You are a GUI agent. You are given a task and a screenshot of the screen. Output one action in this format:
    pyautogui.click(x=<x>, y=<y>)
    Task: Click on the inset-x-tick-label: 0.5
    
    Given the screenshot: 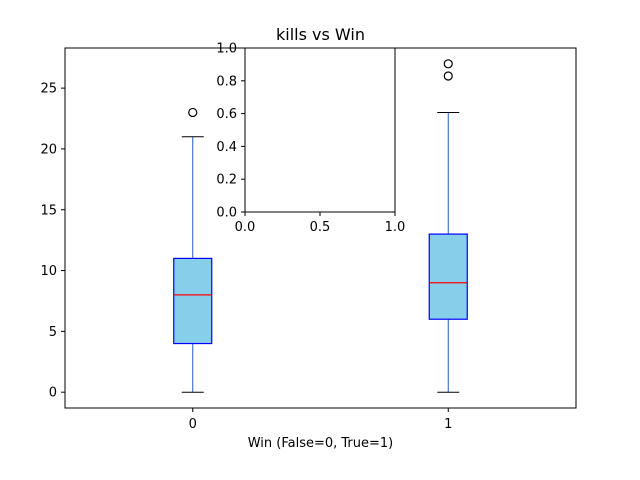 What is the action you would take?
    pyautogui.click(x=320, y=227)
    